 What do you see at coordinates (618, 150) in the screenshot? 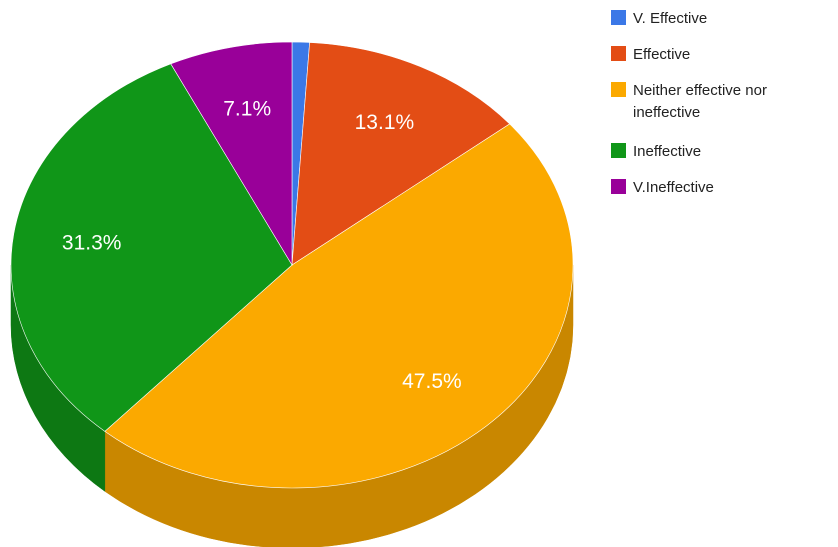
I see `legend-swatch-ineffective` at bounding box center [618, 150].